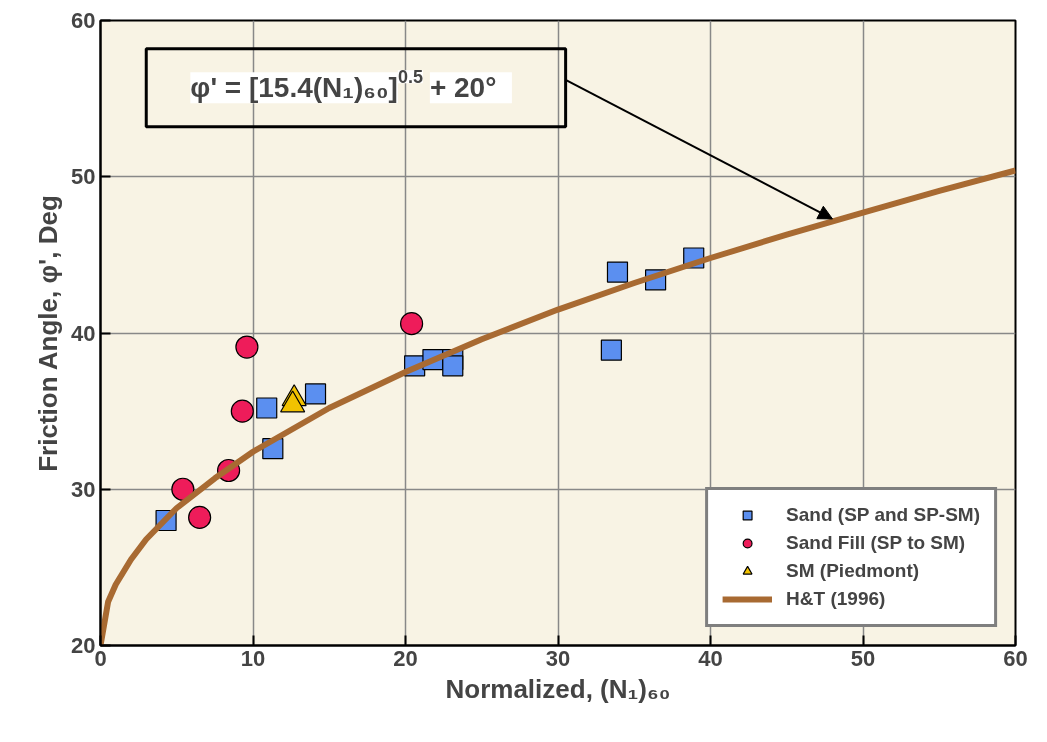 The height and width of the screenshot is (742, 1047). I want to click on x-axis-title: Normalized, (N₁)₆₀, so click(558, 688).